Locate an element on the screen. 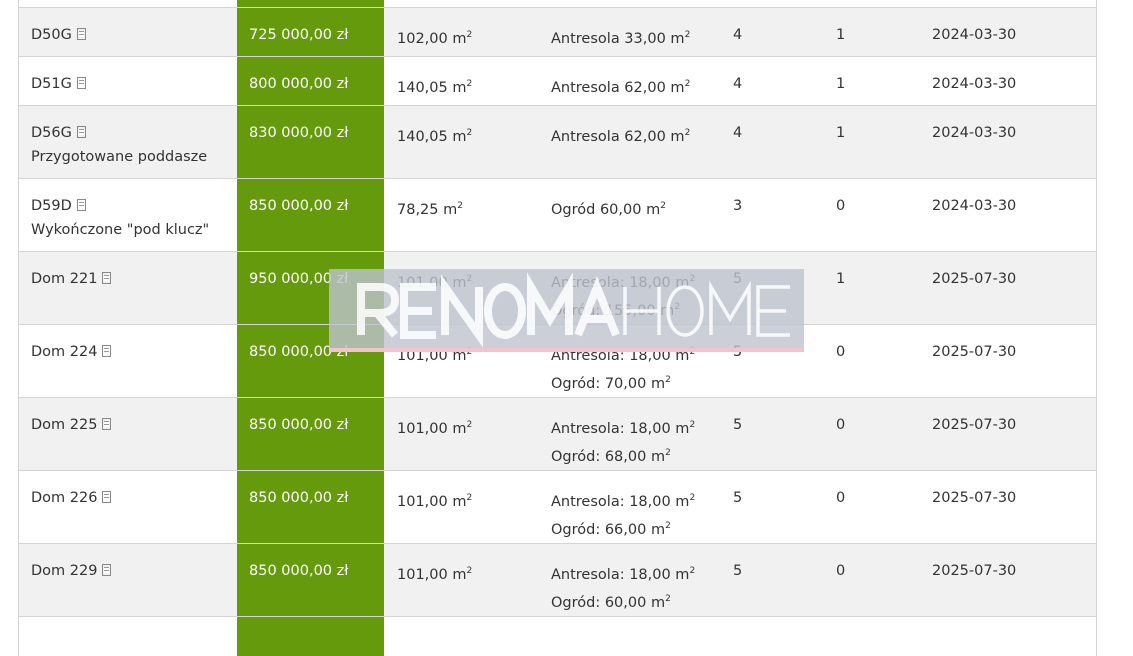  listing-name: Dom 225 is located at coordinates (64, 425).